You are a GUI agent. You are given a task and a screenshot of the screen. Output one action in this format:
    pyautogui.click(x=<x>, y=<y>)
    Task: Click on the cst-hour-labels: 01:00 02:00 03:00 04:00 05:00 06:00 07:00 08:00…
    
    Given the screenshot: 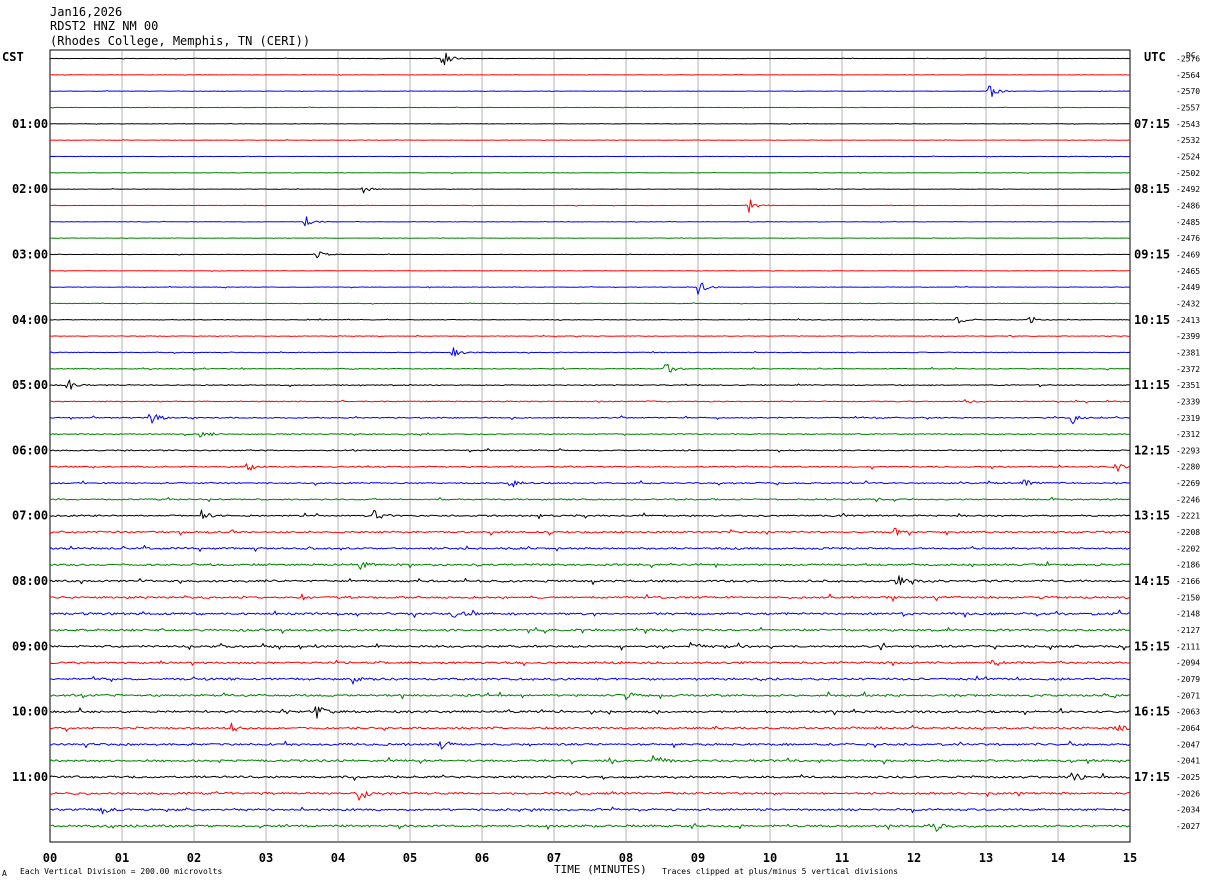 What is the action you would take?
    pyautogui.click(x=30, y=450)
    